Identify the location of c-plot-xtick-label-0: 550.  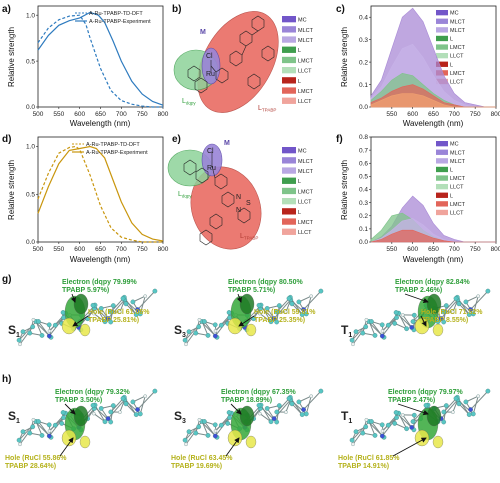
(391, 114).